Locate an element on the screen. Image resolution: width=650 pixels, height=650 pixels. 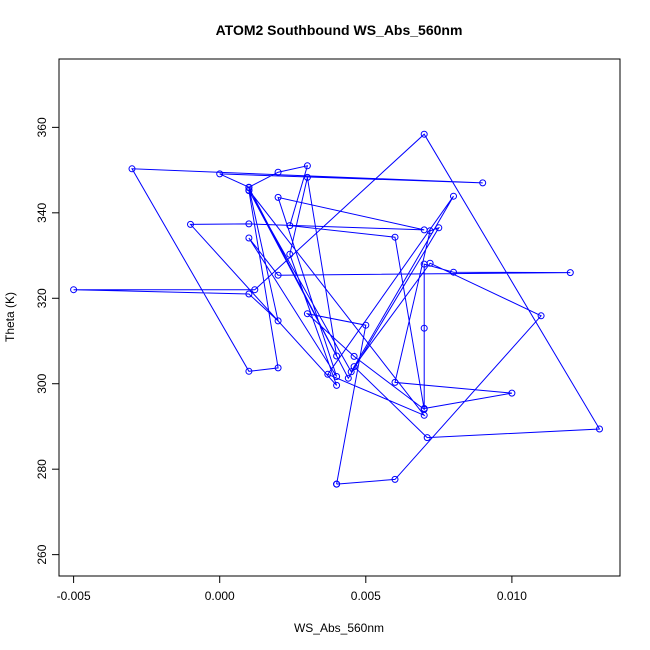
y-axis-label: Theta (K) is located at coordinates (10, 317).